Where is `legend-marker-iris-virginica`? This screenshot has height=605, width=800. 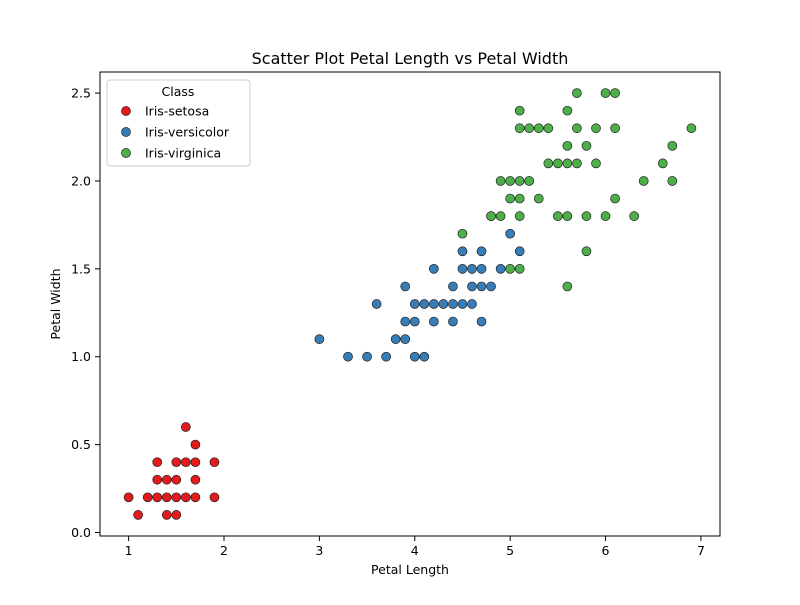 legend-marker-iris-virginica is located at coordinates (126, 153).